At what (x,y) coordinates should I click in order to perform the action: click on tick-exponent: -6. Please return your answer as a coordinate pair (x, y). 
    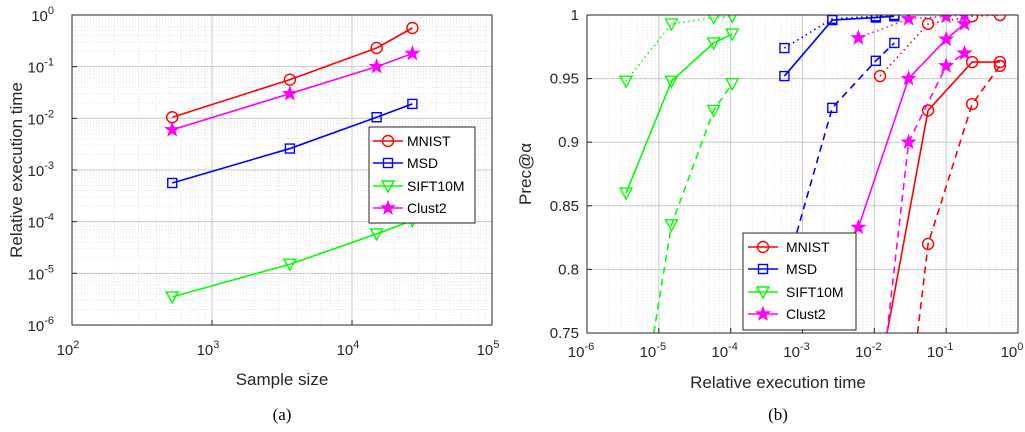
    Looking at the image, I should click on (49, 321).